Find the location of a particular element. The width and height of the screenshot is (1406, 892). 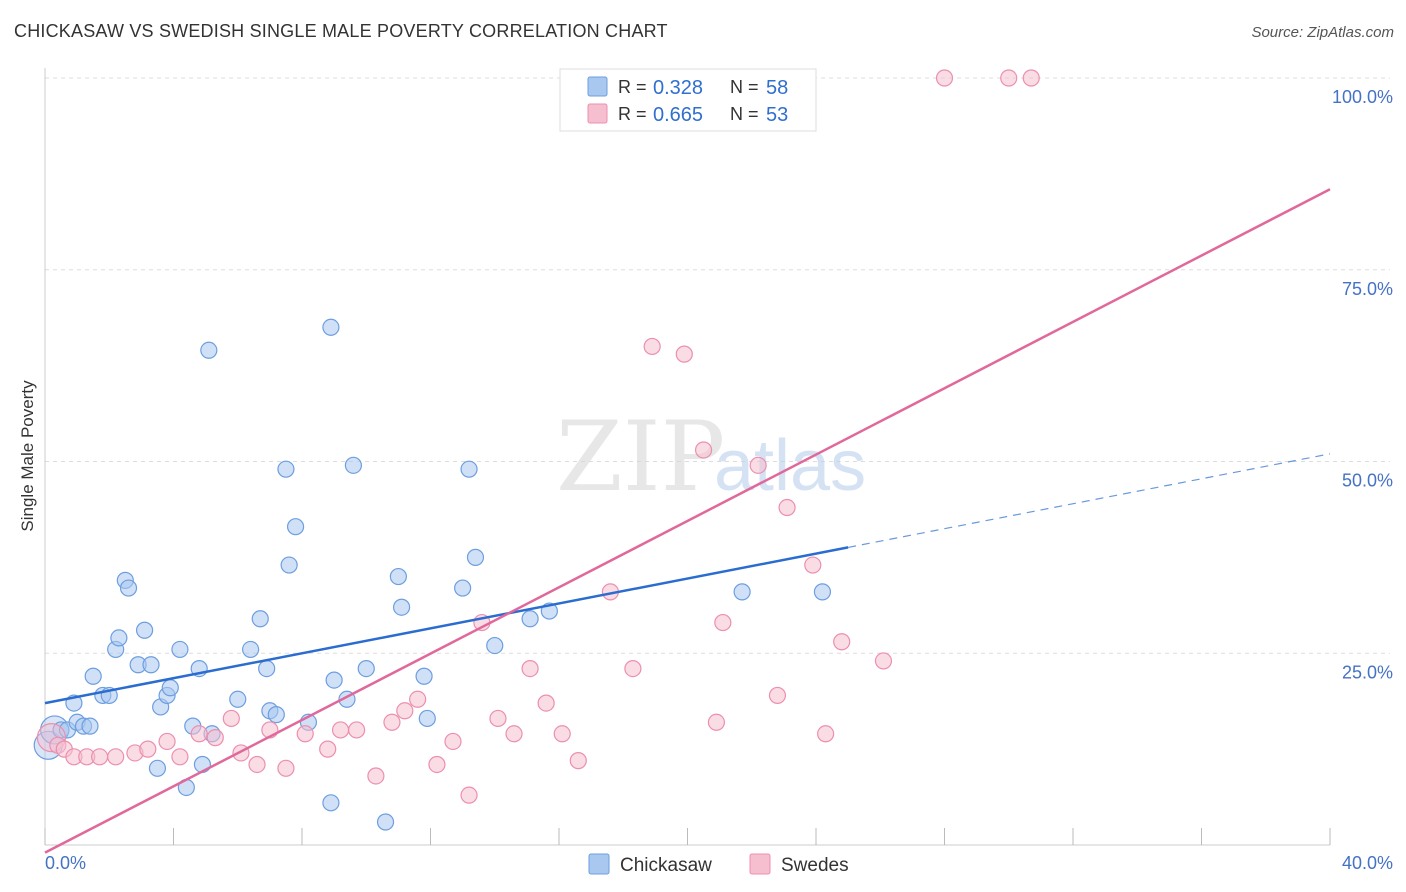

legend-n-value-swedes: 53 is located at coordinates (777, 115).